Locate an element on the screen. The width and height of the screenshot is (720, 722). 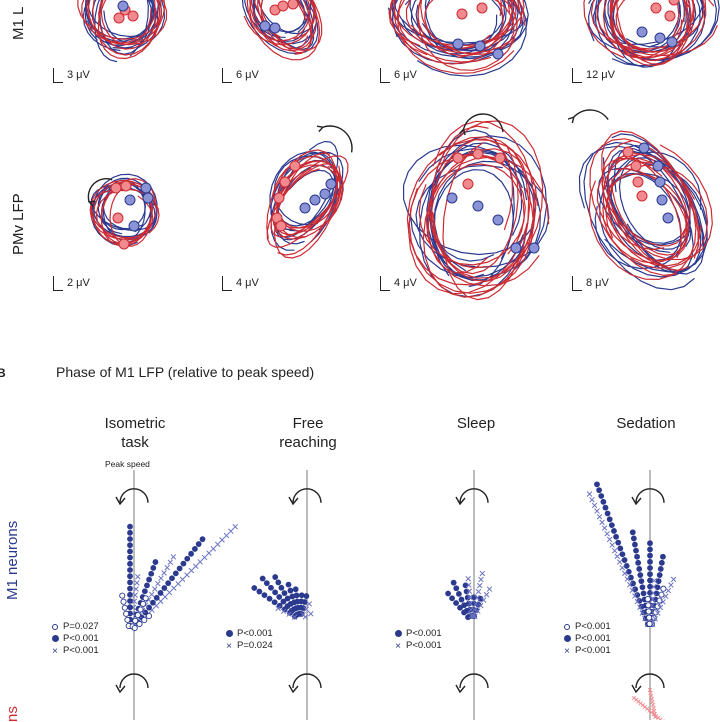
legend-sedation: P<0.001 P<0.001 ×P<0.001 is located at coordinates (586, 639).